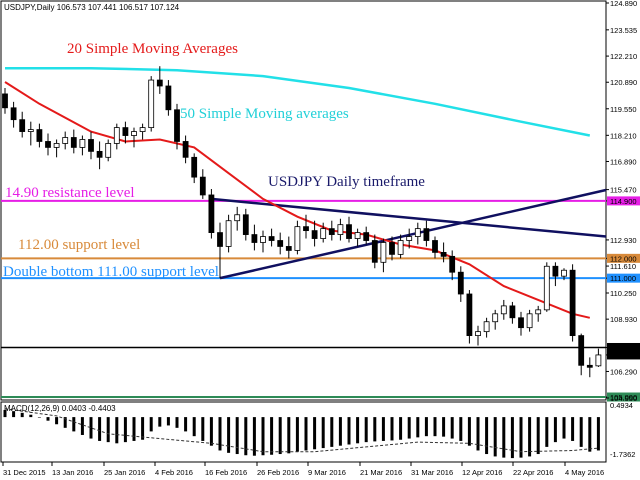 The width and height of the screenshot is (640, 480). What do you see at coordinates (623, 355) in the screenshot?
I see `y-tick-label: 107.124` at bounding box center [623, 355].